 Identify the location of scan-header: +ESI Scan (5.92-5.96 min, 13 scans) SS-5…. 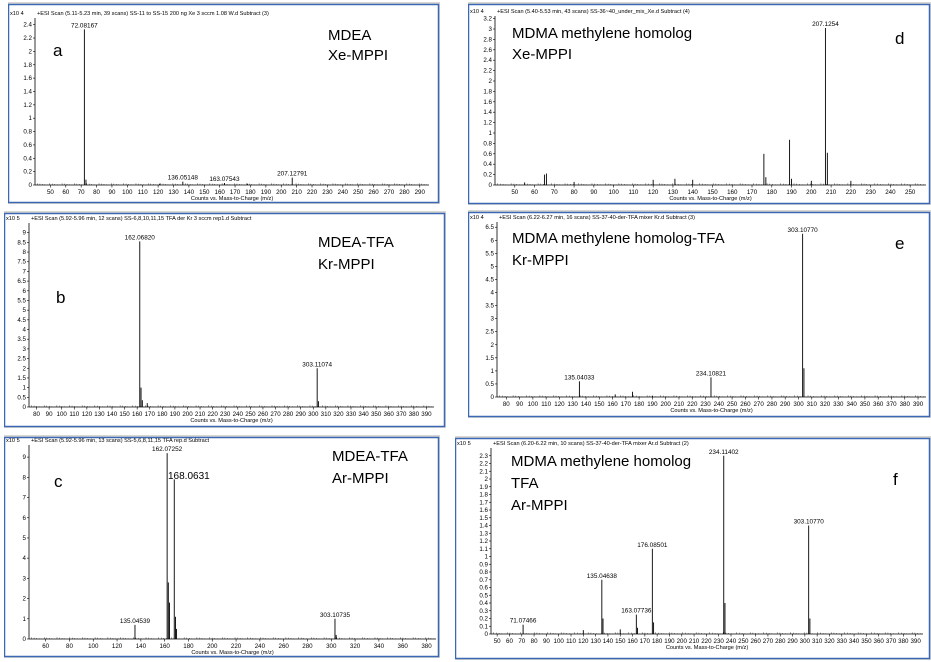
(120, 441).